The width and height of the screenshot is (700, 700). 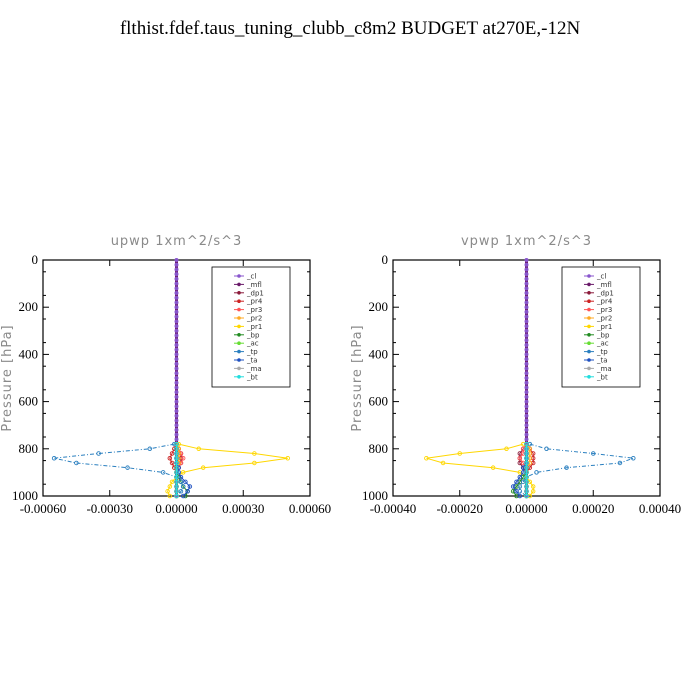 I want to click on x-tick-label: 0.00060, so click(x=310, y=508).